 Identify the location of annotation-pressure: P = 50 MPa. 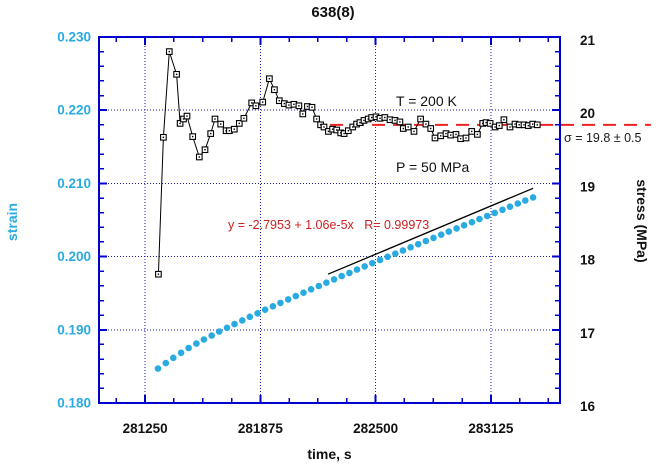
(433, 167).